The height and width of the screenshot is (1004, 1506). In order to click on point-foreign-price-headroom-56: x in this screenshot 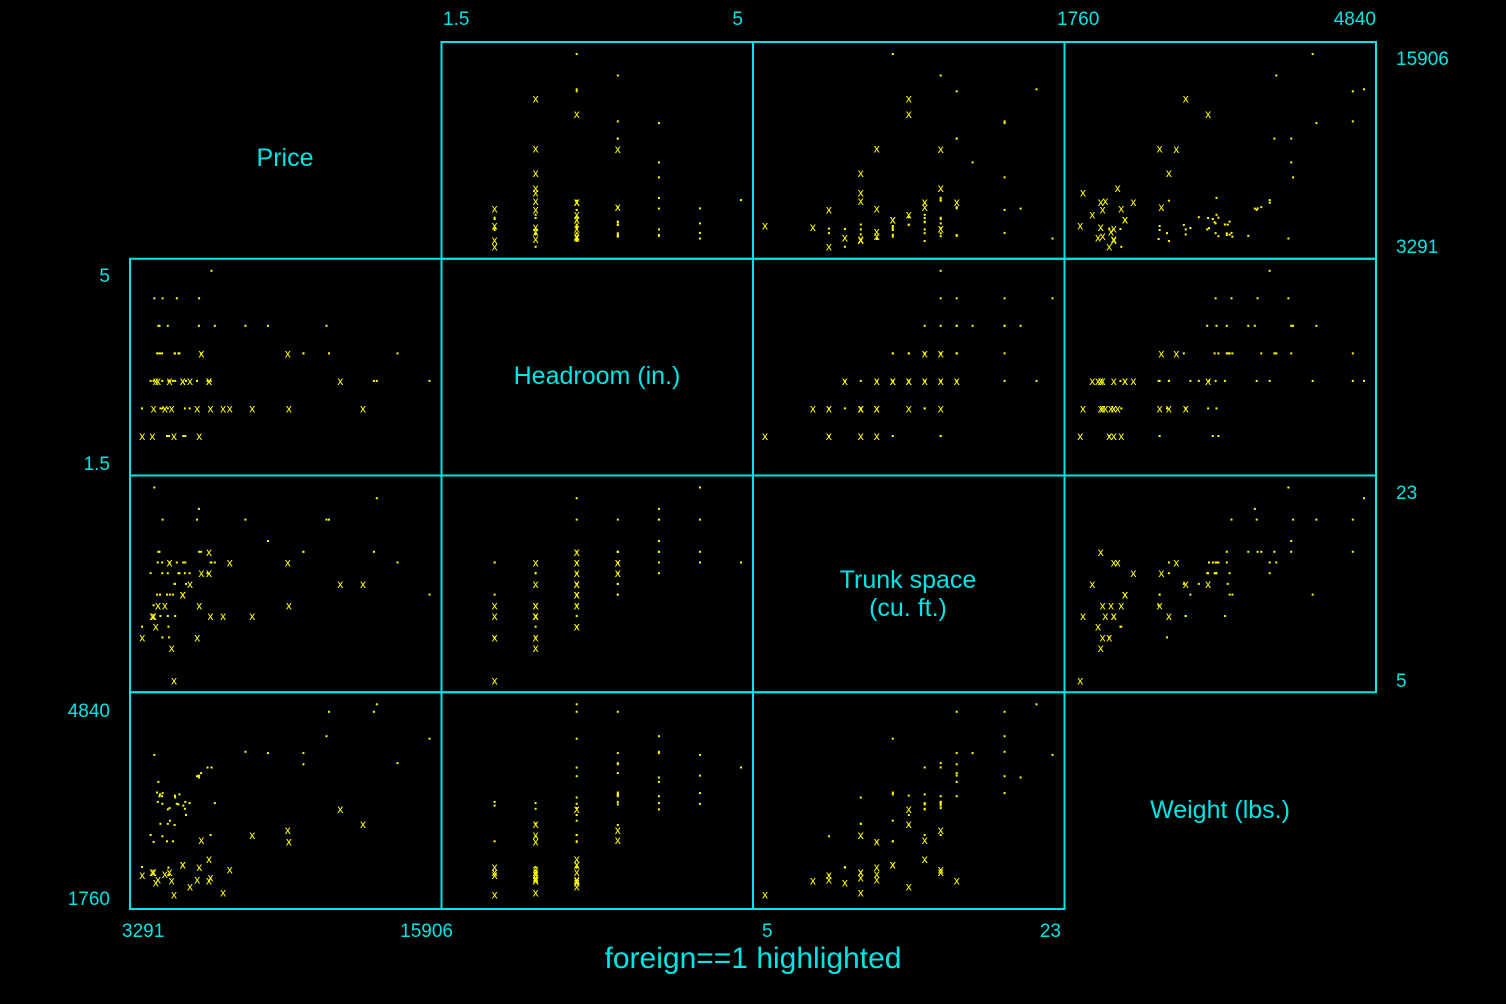, I will do `click(536, 227)`.